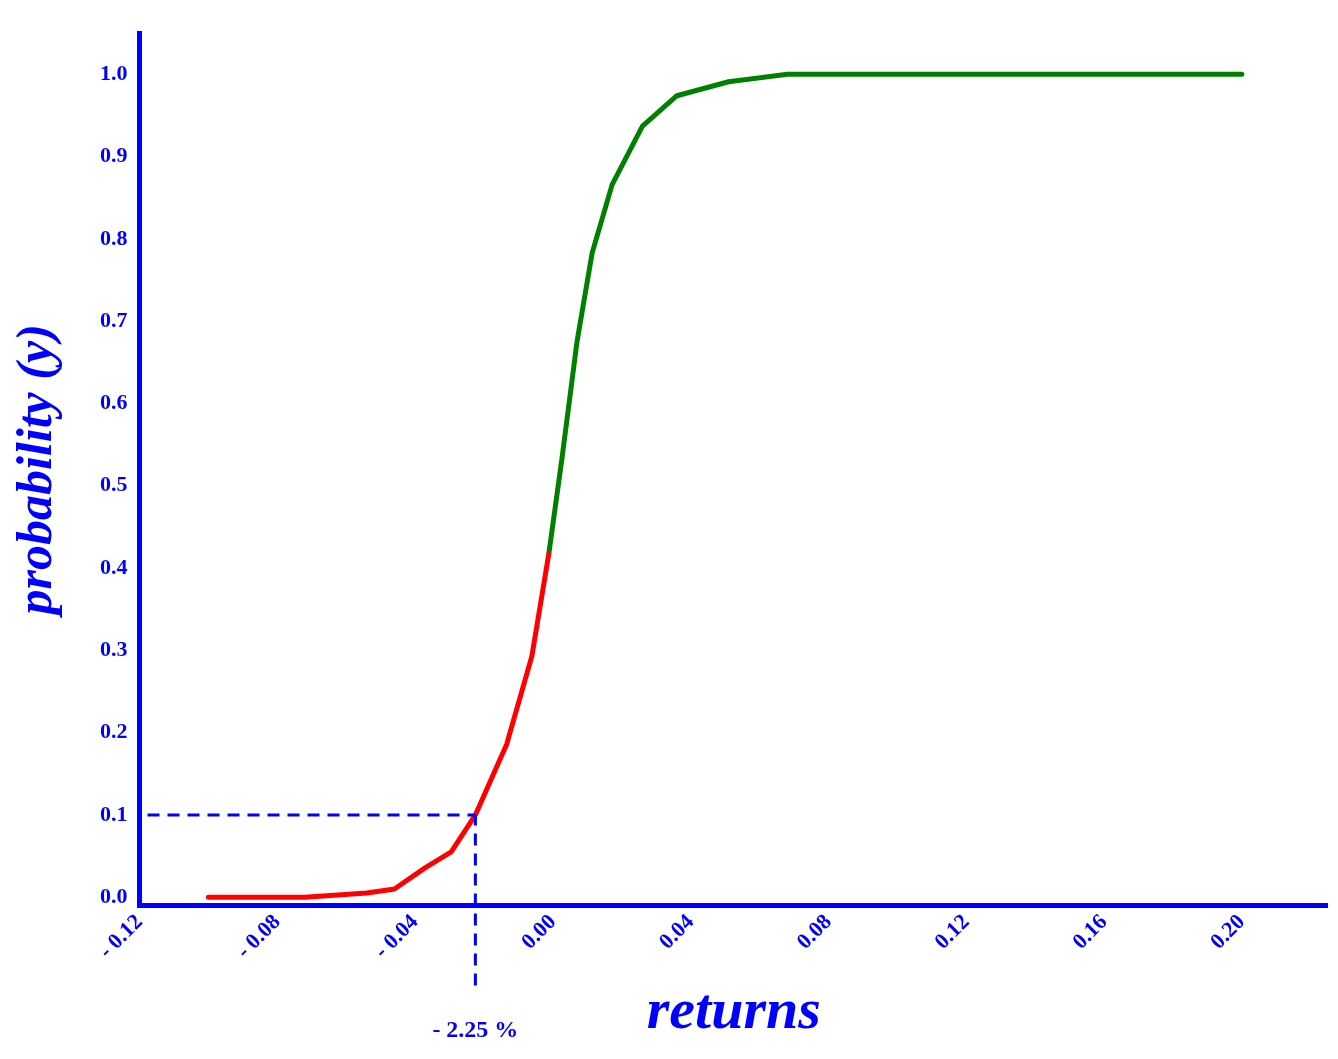  Describe the element at coordinates (114, 73) in the screenshot. I see `y-tick-label: 1.0` at that location.